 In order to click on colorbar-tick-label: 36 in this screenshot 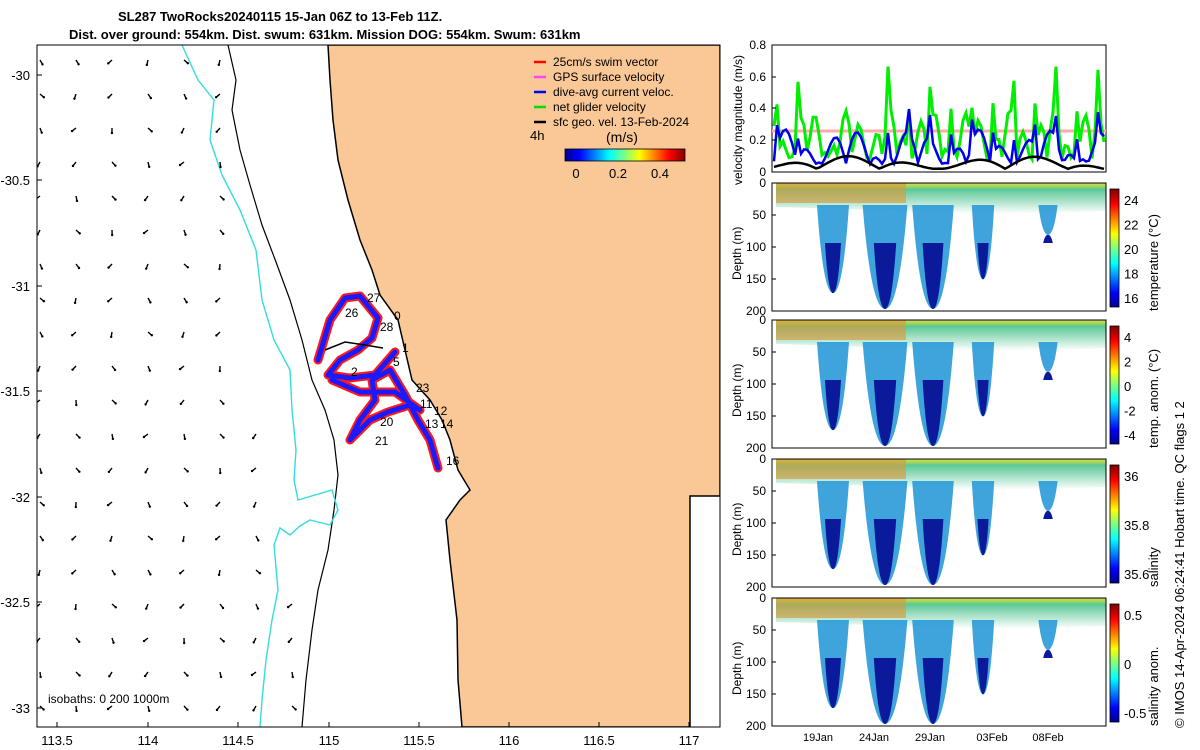, I will do `click(1131, 476)`.